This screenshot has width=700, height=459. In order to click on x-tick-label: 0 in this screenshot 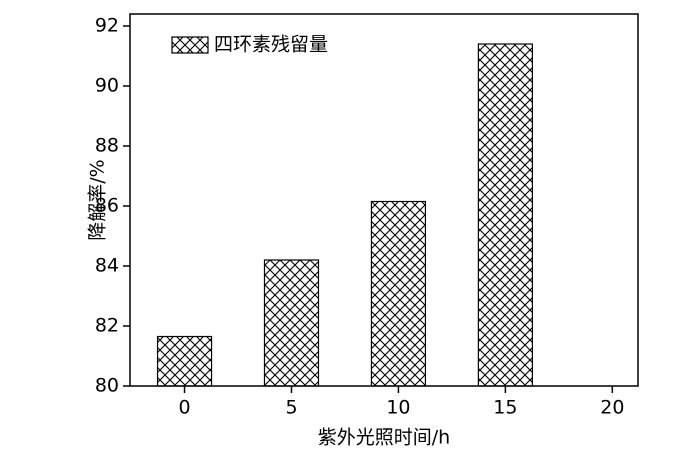, I will do `click(184, 408)`.